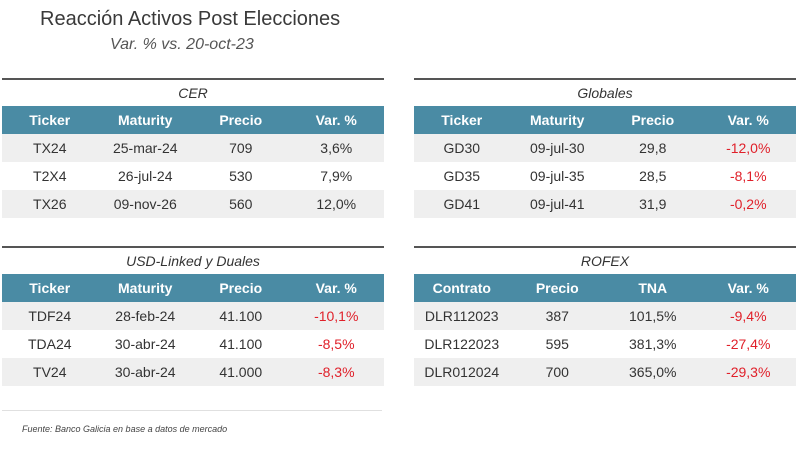  What do you see at coordinates (605, 92) in the screenshot?
I see `panel-heading: Globales` at bounding box center [605, 92].